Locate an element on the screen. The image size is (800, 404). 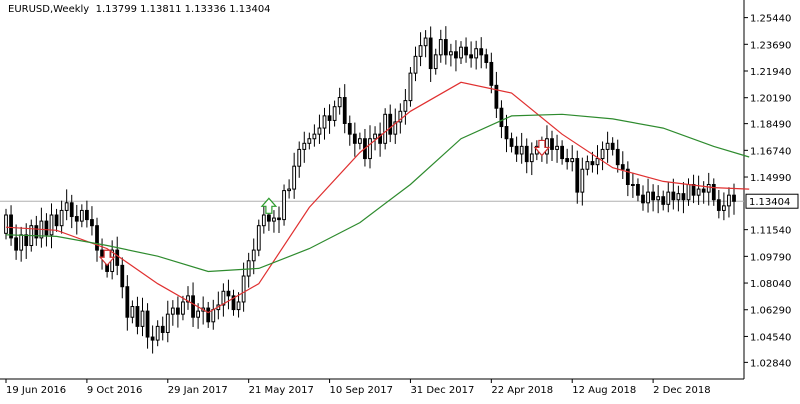
y-tick-label: 1.04540 is located at coordinates (770, 337).